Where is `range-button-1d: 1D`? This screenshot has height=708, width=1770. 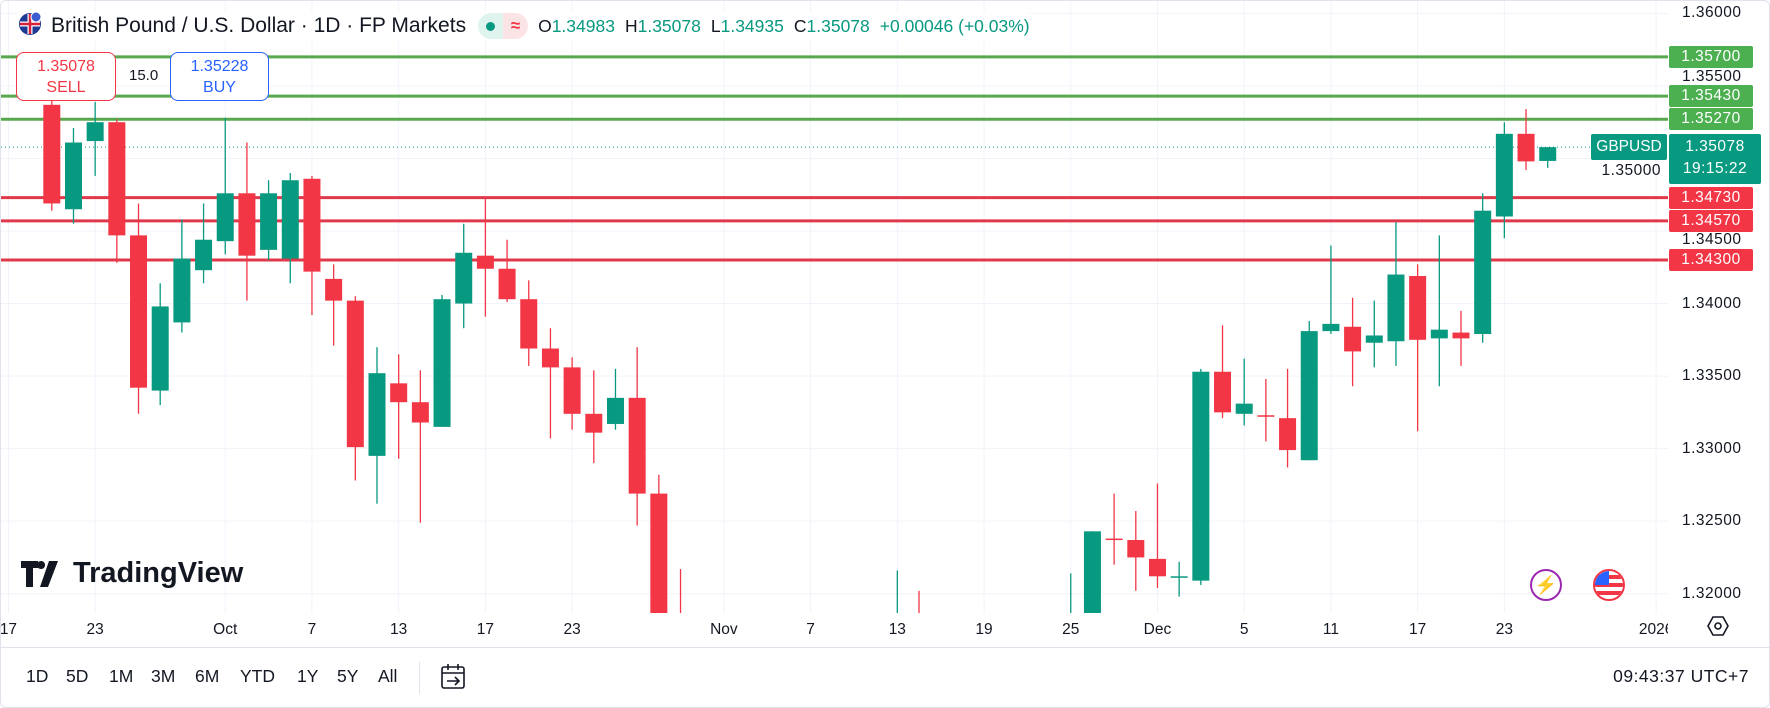
range-button-1d: 1D is located at coordinates (37, 676).